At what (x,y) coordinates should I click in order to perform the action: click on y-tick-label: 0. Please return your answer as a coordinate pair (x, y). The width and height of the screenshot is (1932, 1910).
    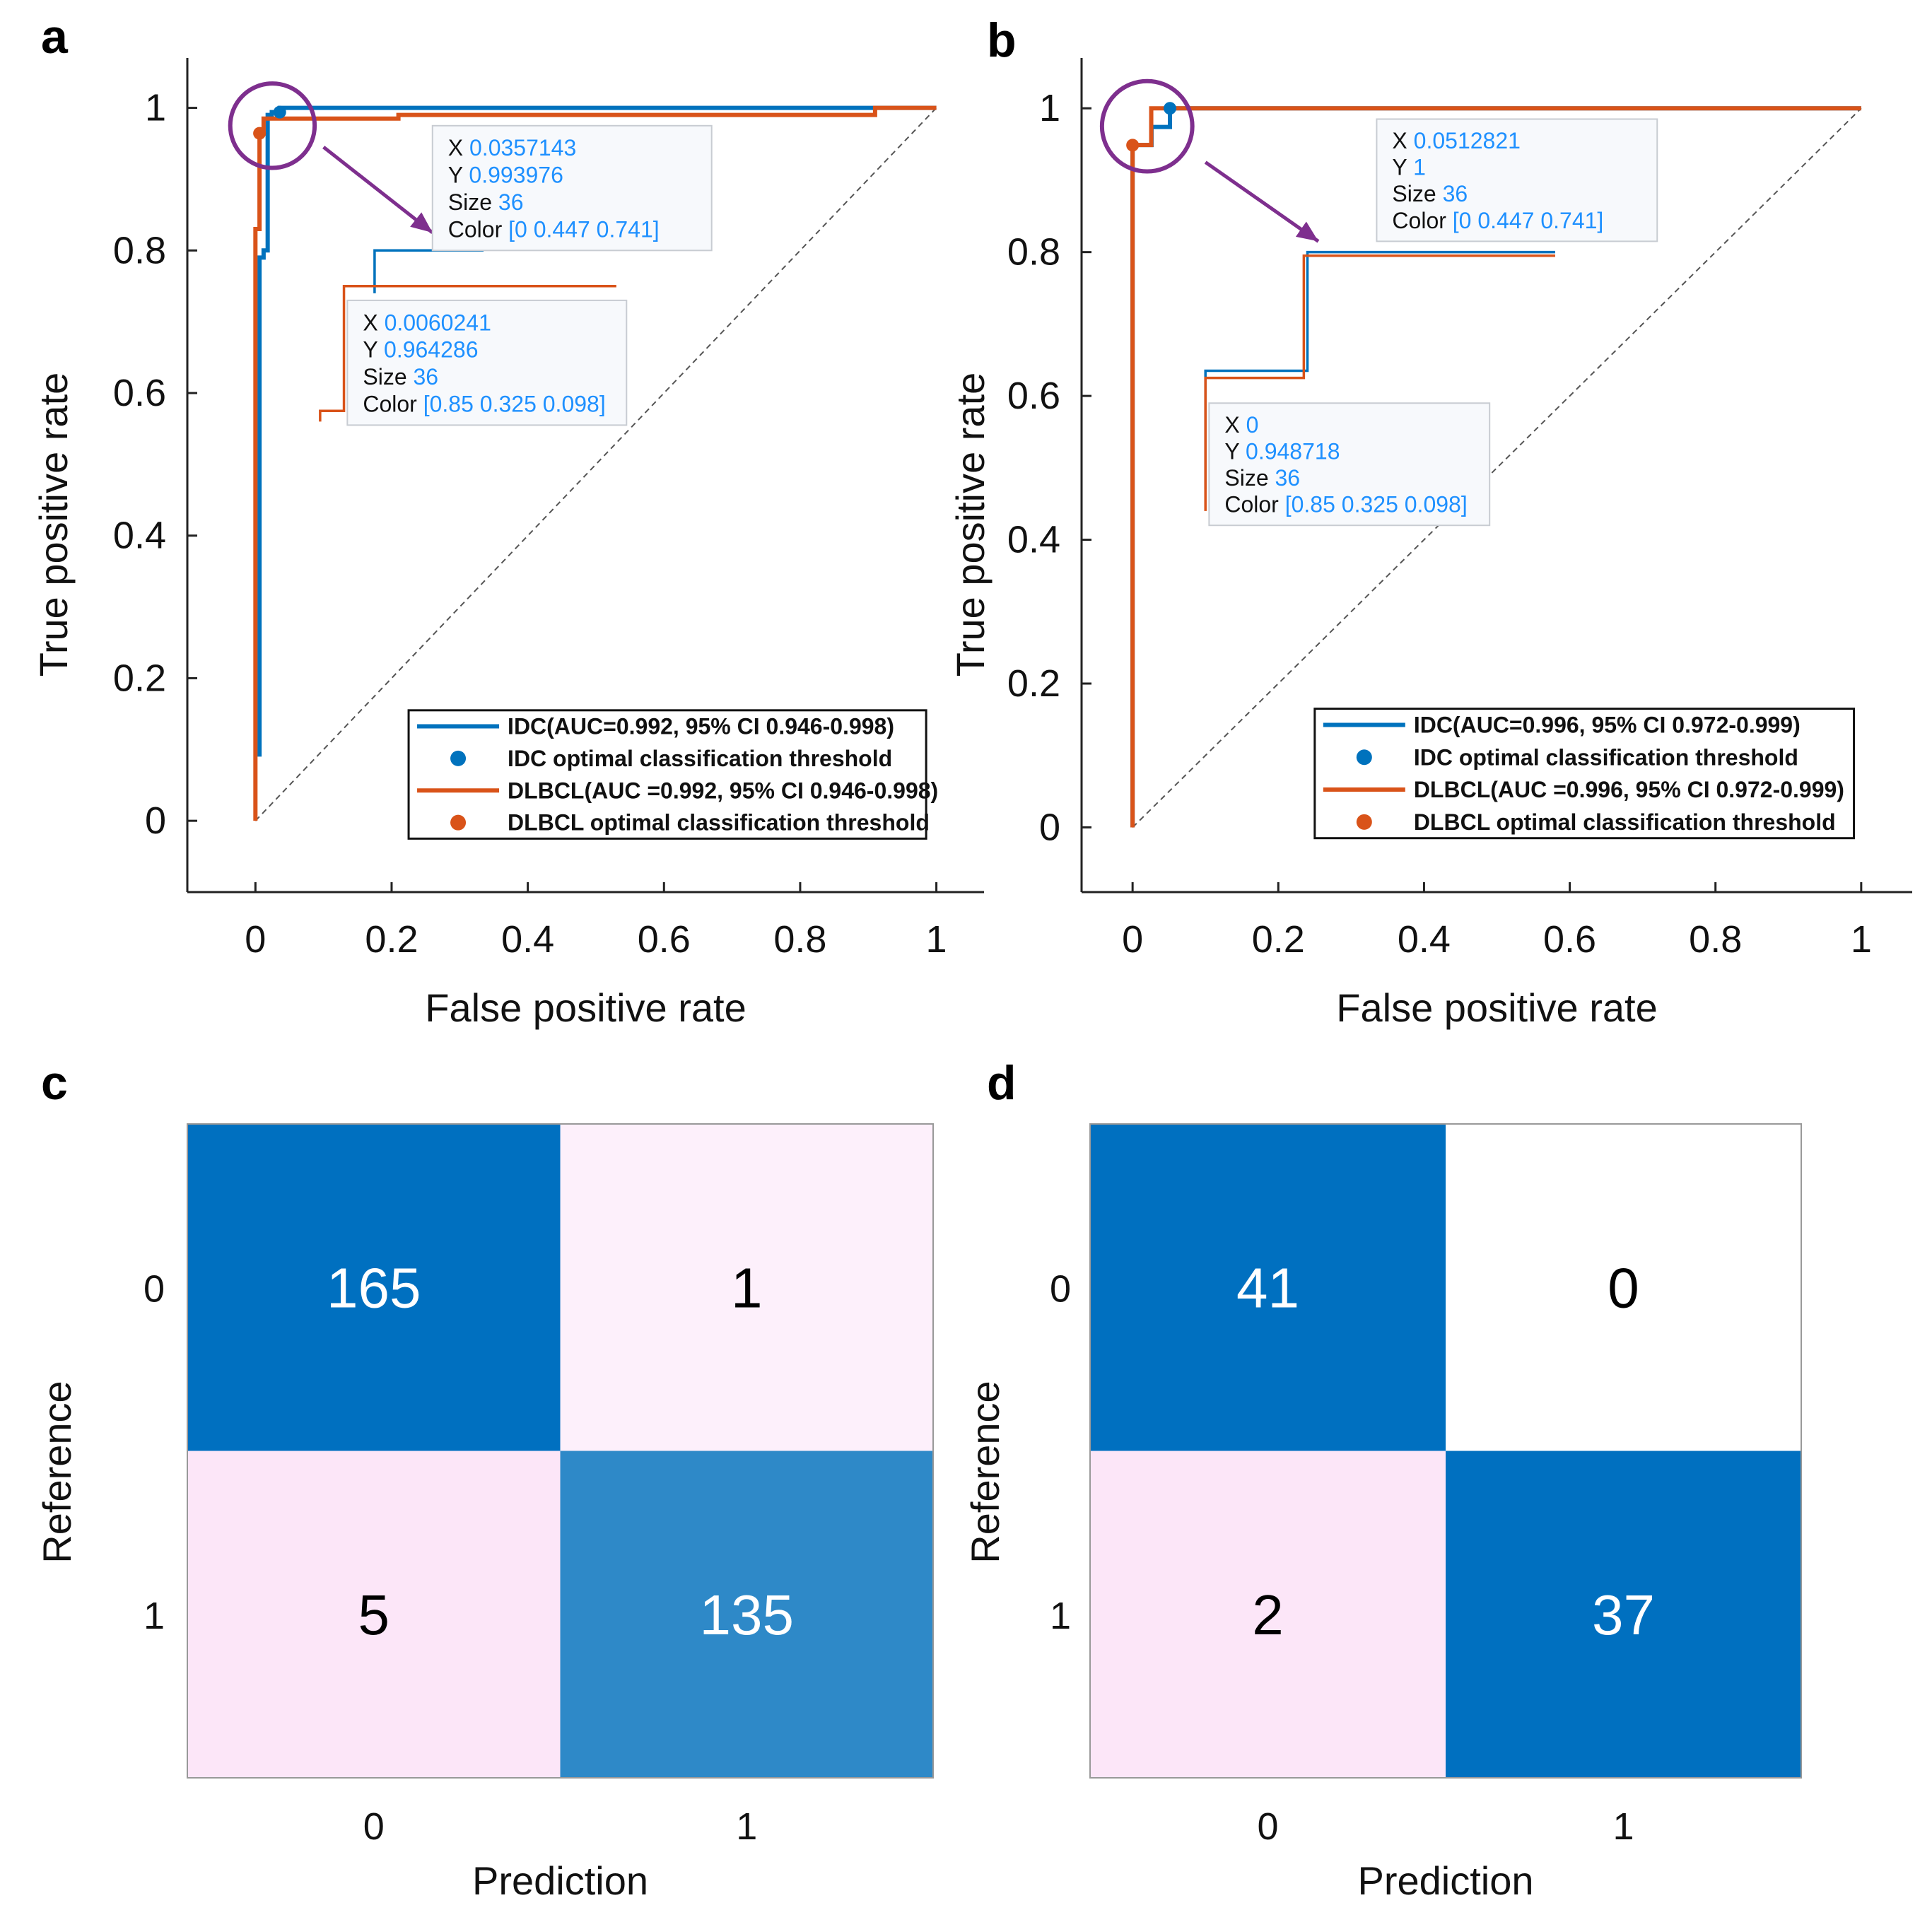
    Looking at the image, I should click on (155, 820).